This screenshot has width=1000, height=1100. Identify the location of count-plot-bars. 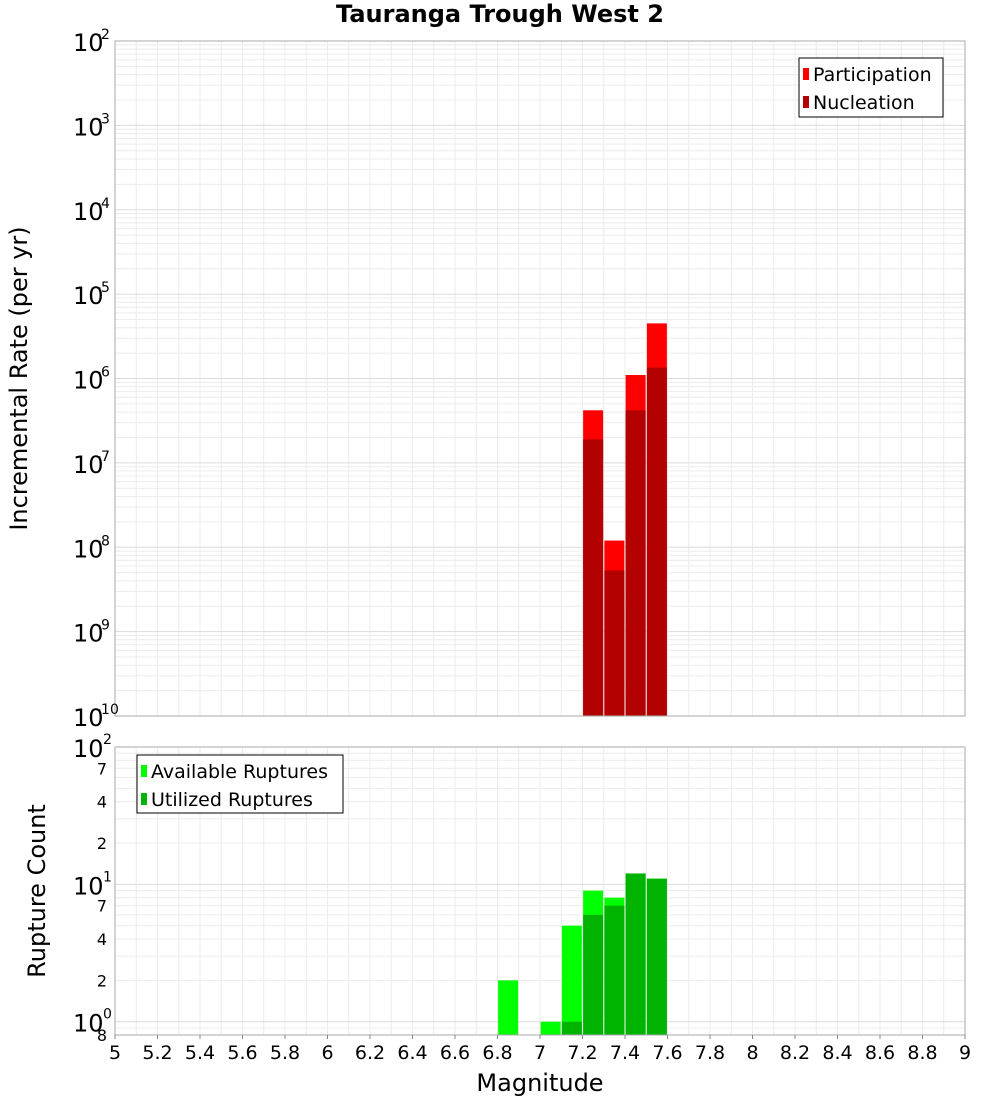
(582, 954).